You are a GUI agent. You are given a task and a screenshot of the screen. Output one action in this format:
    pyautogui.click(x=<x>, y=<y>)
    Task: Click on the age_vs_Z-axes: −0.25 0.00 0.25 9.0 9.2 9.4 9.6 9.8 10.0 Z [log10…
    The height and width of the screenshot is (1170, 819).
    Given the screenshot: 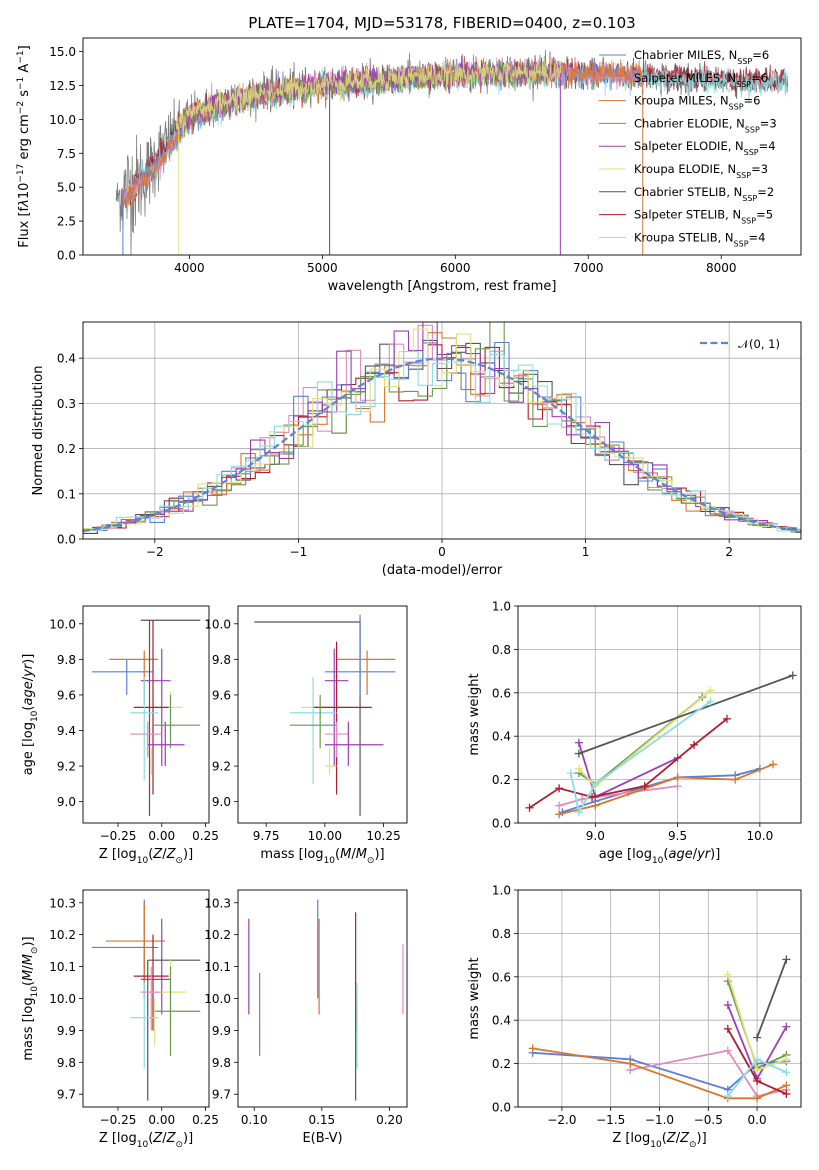 What is the action you would take?
    pyautogui.click(x=120, y=735)
    